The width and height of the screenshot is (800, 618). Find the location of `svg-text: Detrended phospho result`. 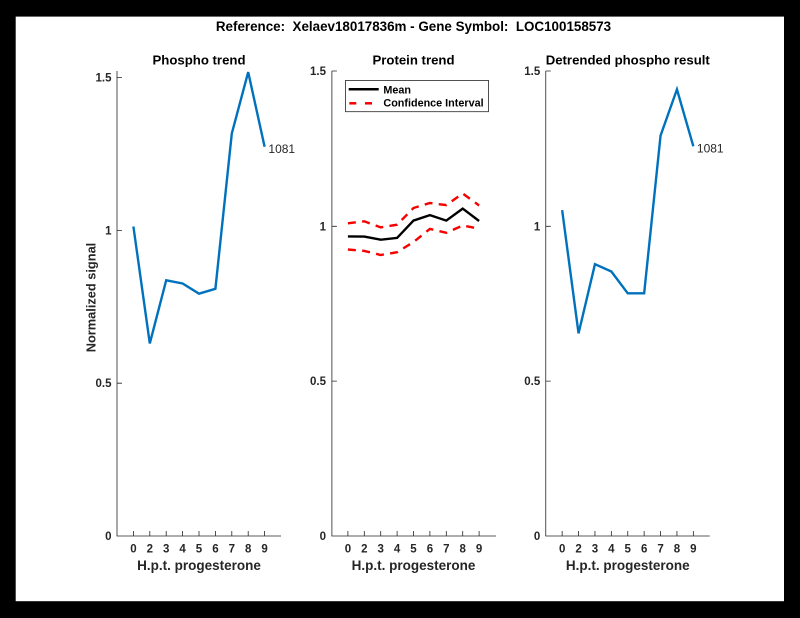

svg-text: Detrended phospho result is located at coordinates (628, 60).